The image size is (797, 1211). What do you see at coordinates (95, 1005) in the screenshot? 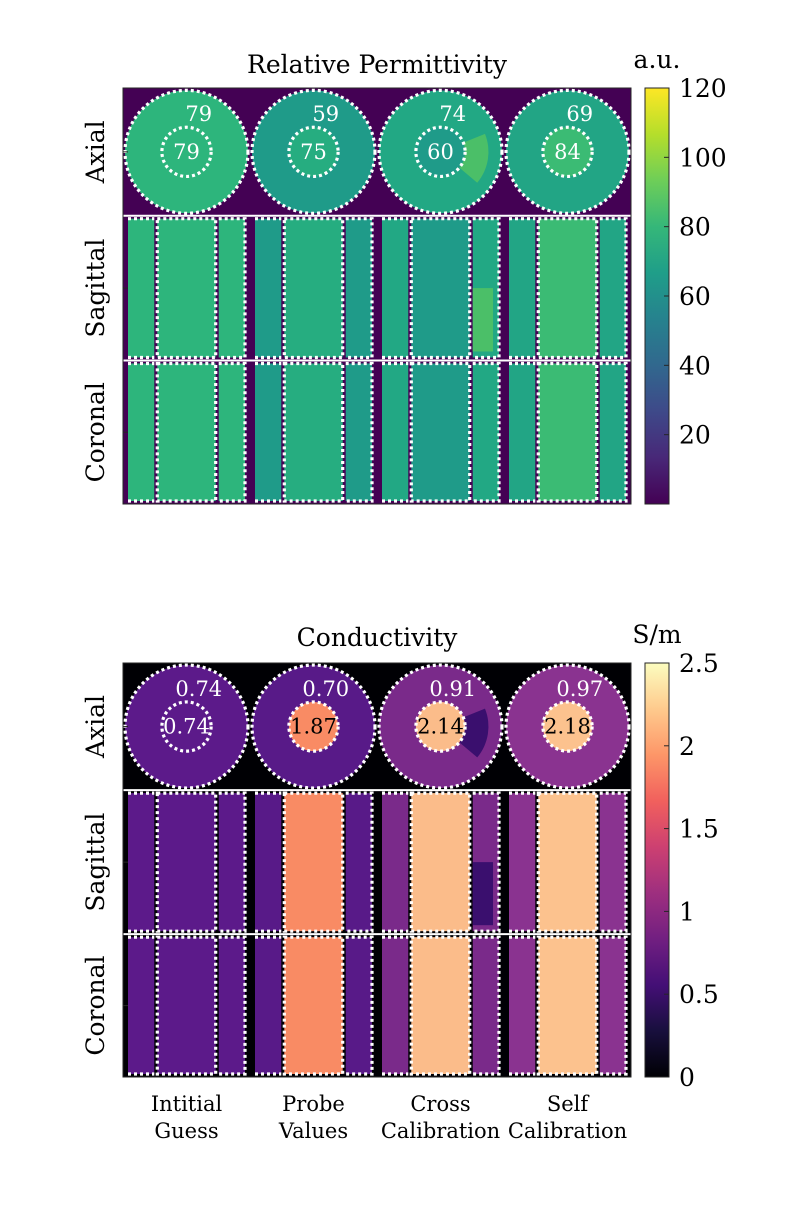
I see `conductivity-row-label-coronal: Coronal` at bounding box center [95, 1005].